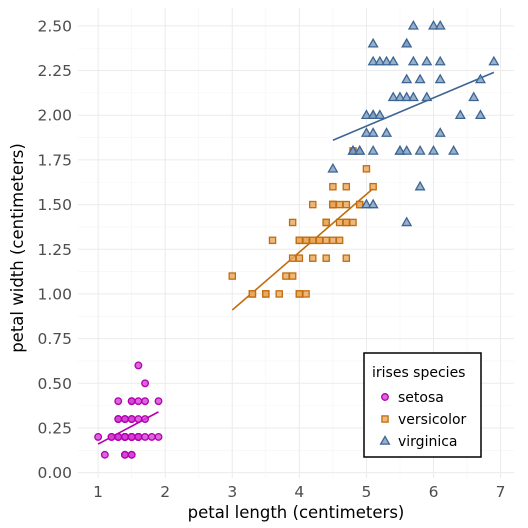 The image size is (528, 528). I want to click on x-tick-label: 3, so click(232, 492).